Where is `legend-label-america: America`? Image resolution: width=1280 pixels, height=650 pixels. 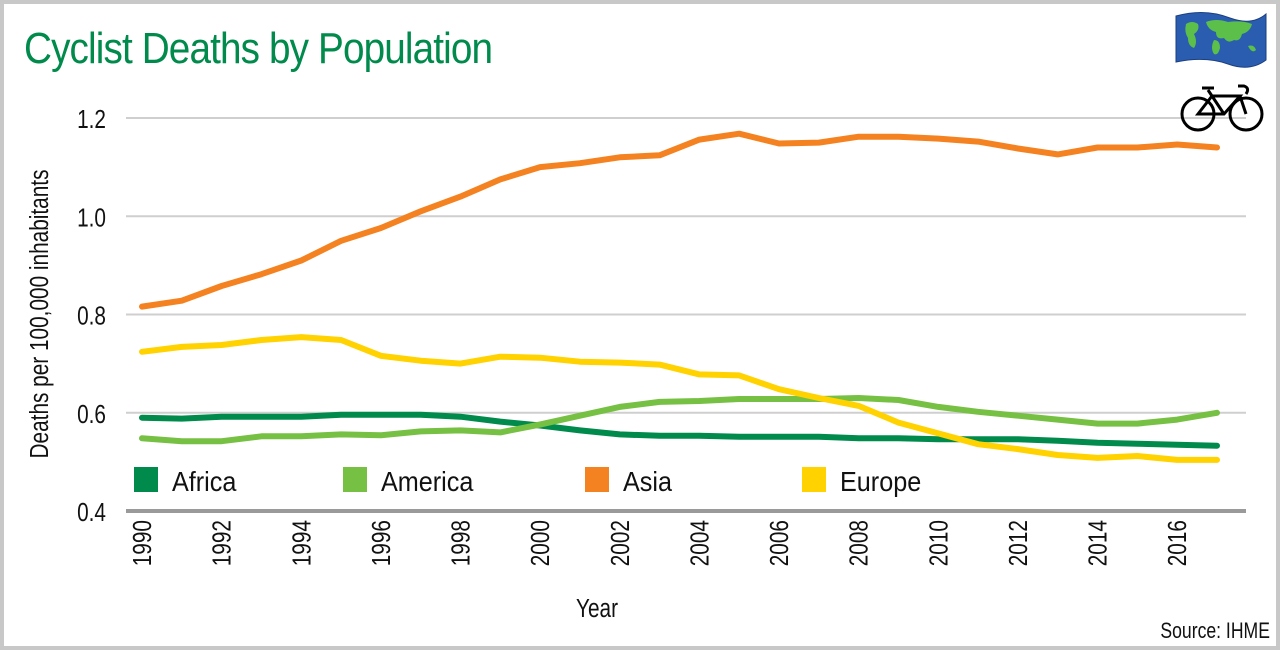
legend-label-america: America is located at coordinates (427, 482).